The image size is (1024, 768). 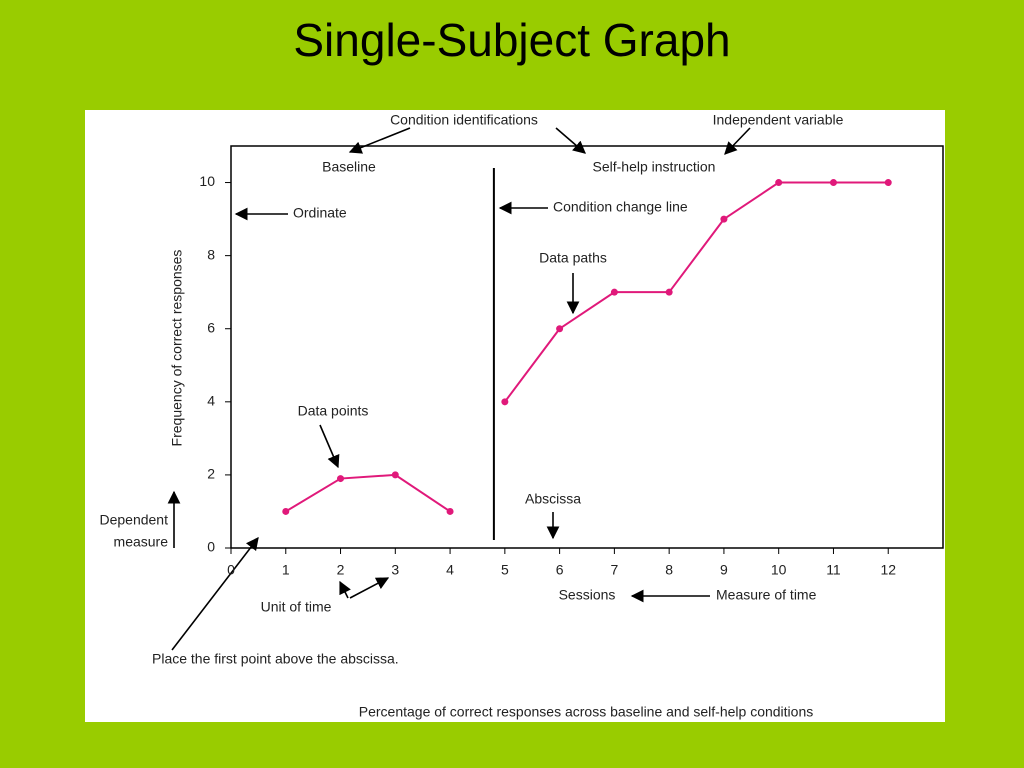 I want to click on annotation: Independent variable, so click(x=778, y=120).